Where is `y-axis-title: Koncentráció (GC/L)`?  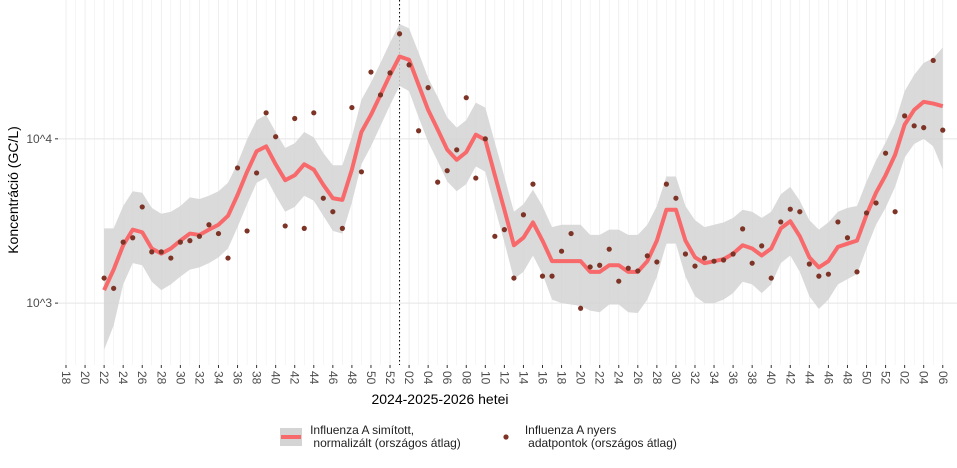 y-axis-title: Koncentráció (GC/L) is located at coordinates (13, 190).